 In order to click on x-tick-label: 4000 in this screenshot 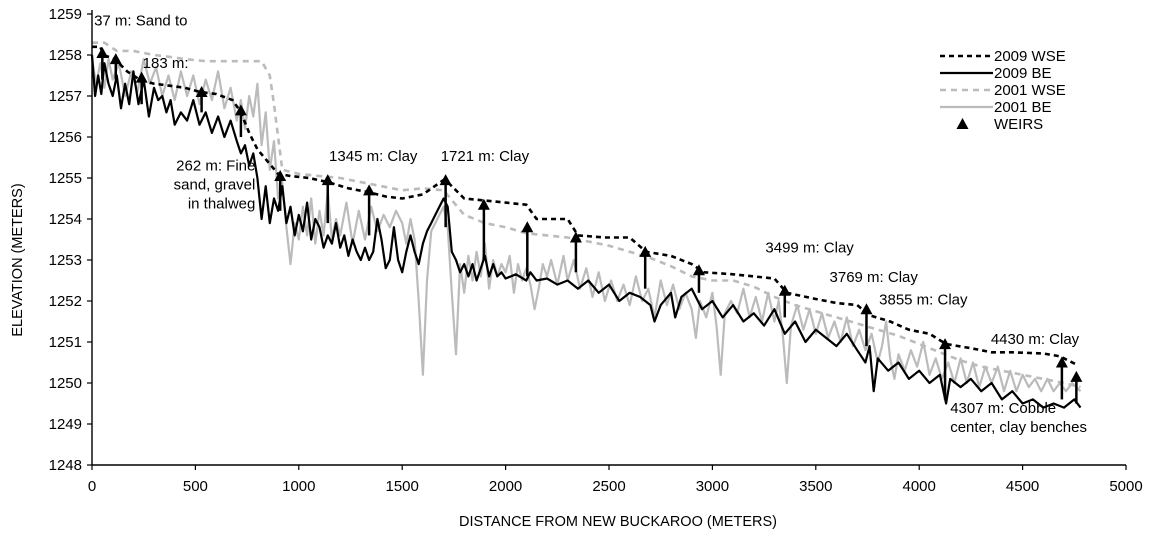, I will do `click(919, 486)`.